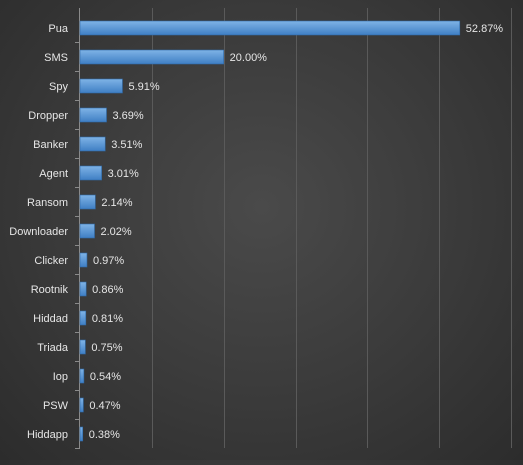 This screenshot has height=465, width=523. Describe the element at coordinates (53, 174) in the screenshot. I see `category-label-agent: Agent` at that location.